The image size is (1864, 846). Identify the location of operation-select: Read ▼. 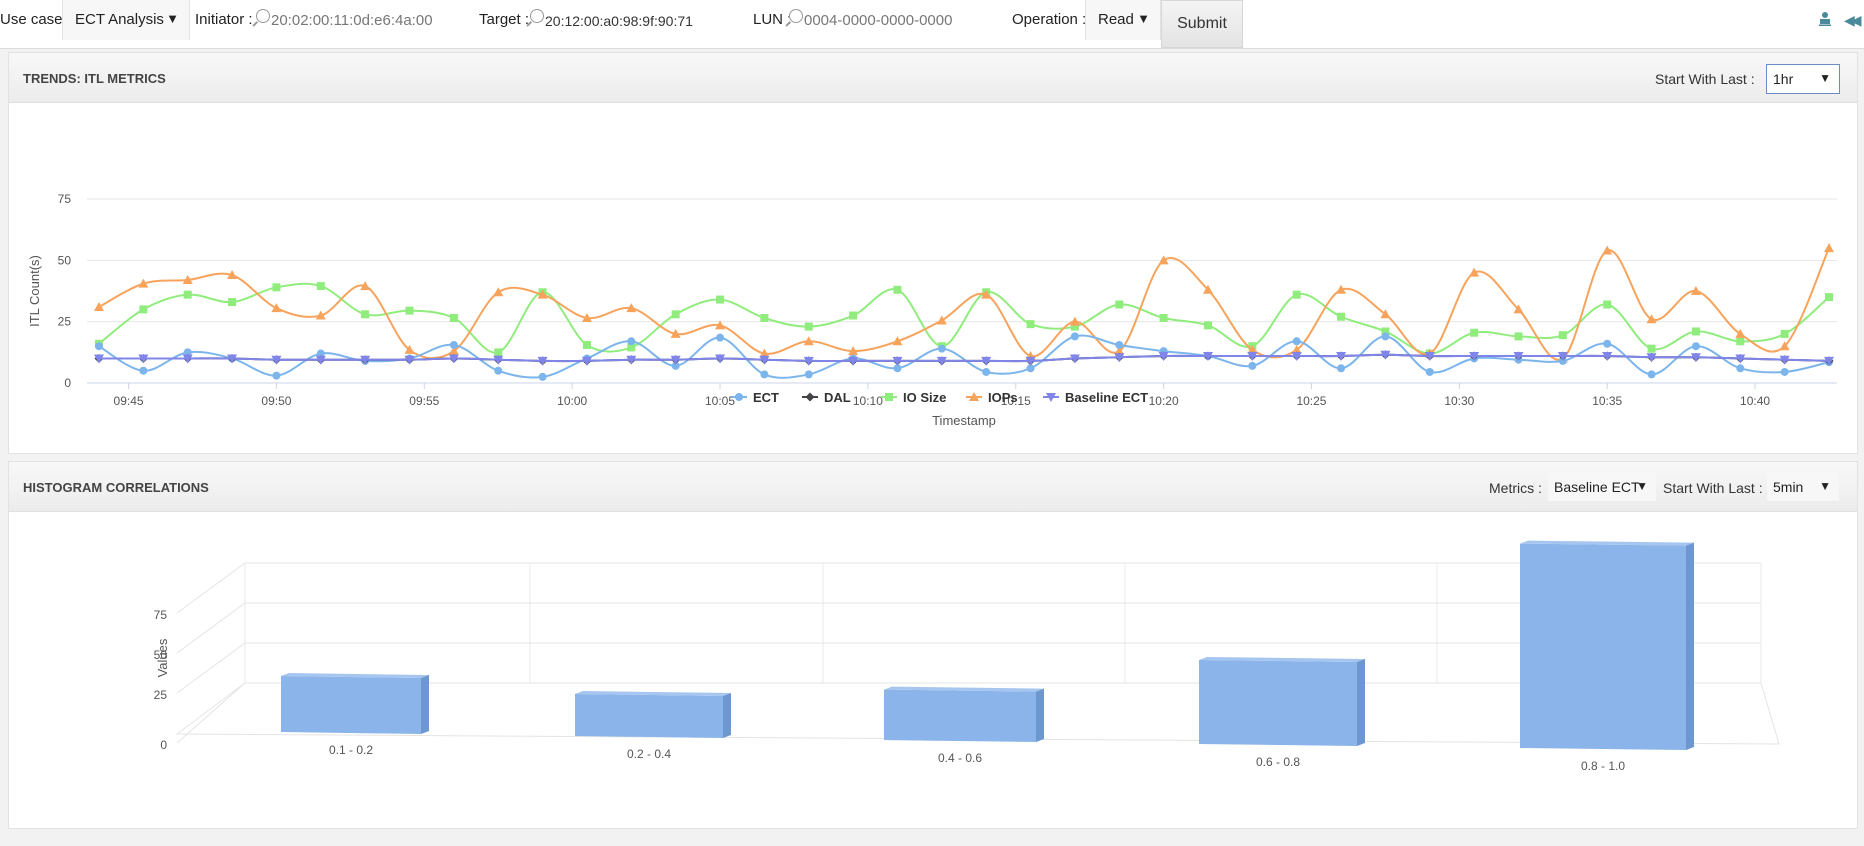
(1123, 20).